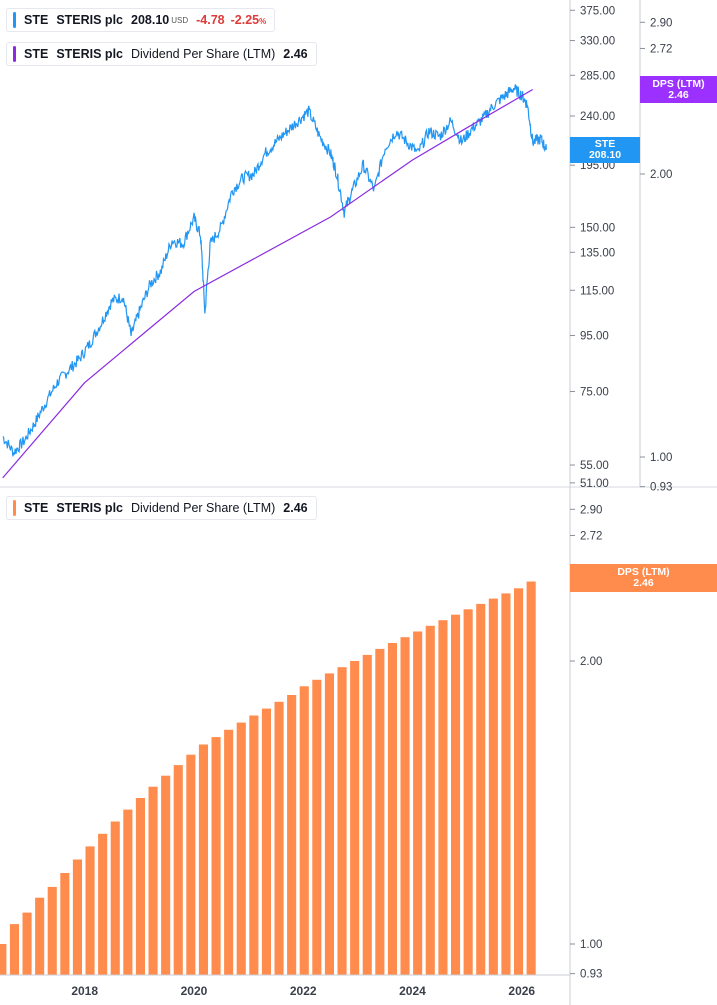  What do you see at coordinates (661, 488) in the screenshot?
I see `dps-tick-label: 0.93` at bounding box center [661, 488].